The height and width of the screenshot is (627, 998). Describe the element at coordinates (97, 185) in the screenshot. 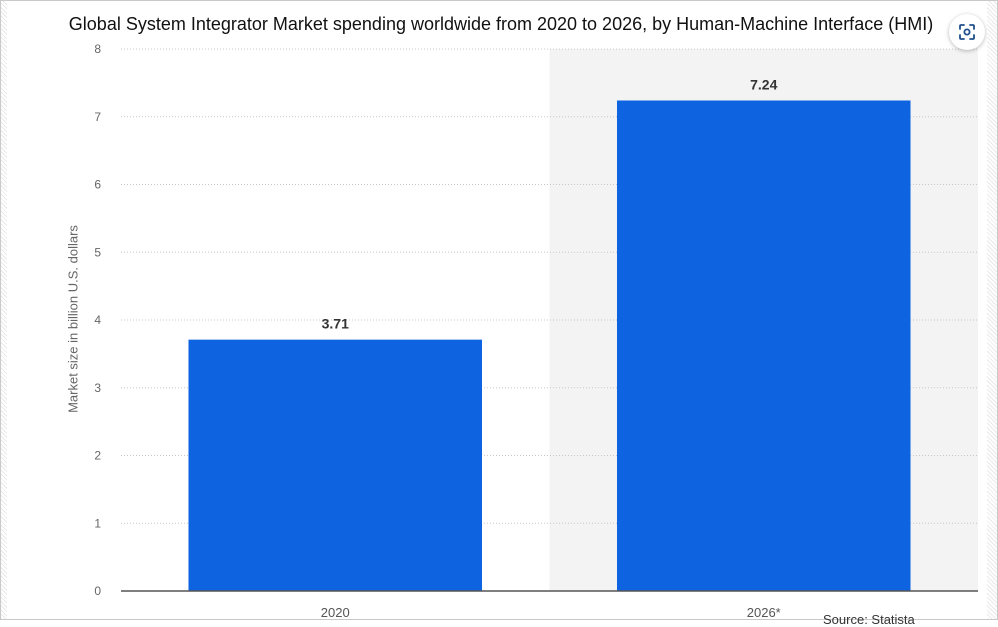

I see `y-tick-label: 6` at that location.